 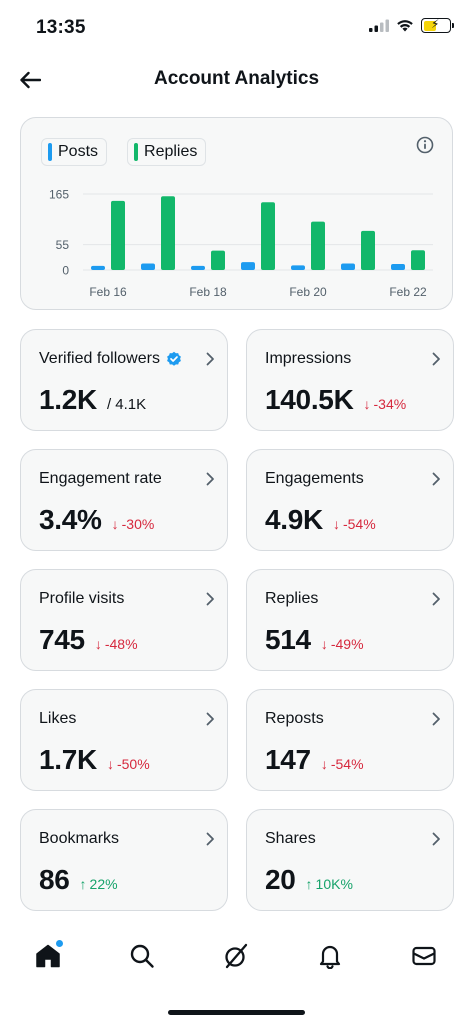 I want to click on stat-value: 1.2K, so click(x=68, y=399).